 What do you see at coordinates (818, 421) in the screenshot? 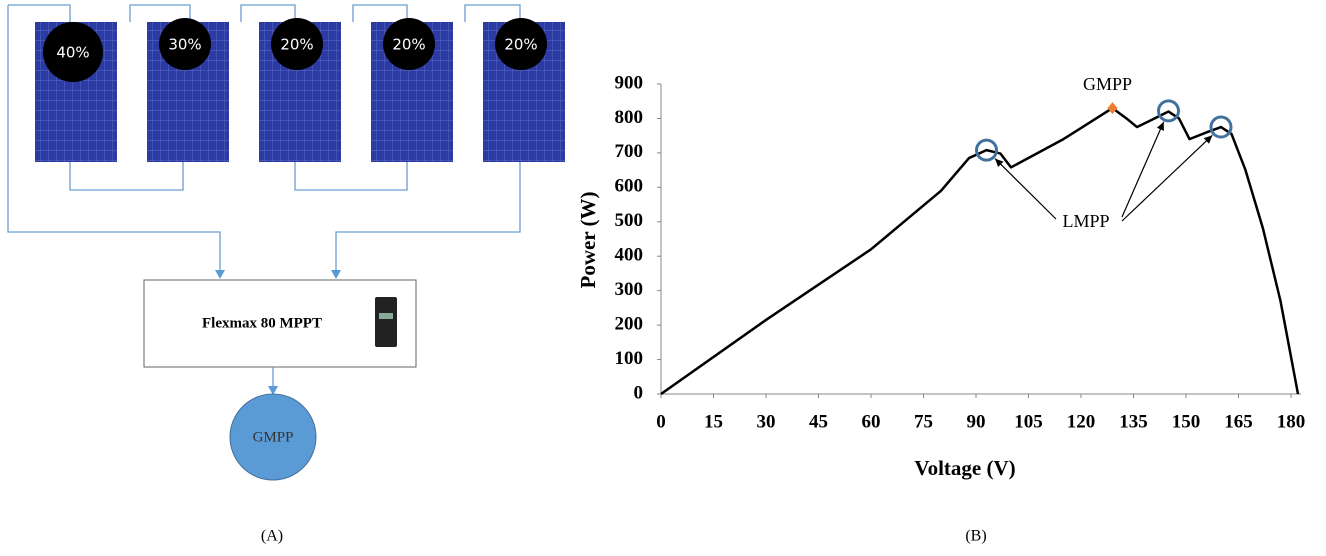
I see `x-tick-label: 45` at bounding box center [818, 421].